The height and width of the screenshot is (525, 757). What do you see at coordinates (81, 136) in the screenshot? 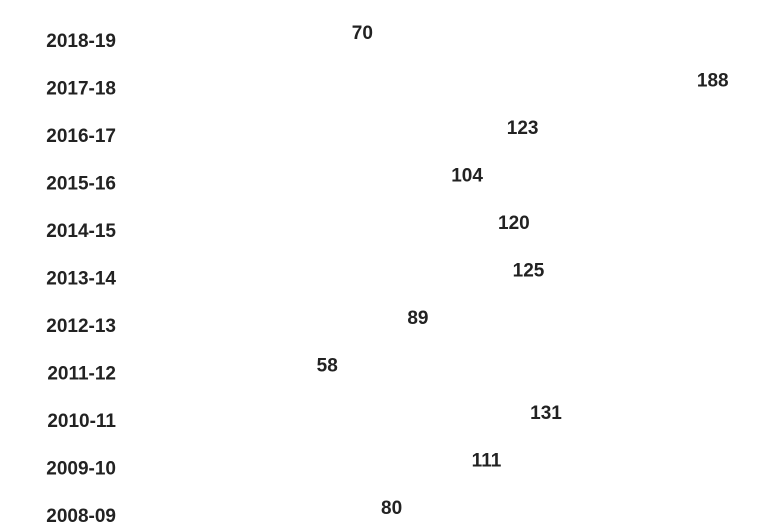
I see `category-label: 2016-17` at bounding box center [81, 136].